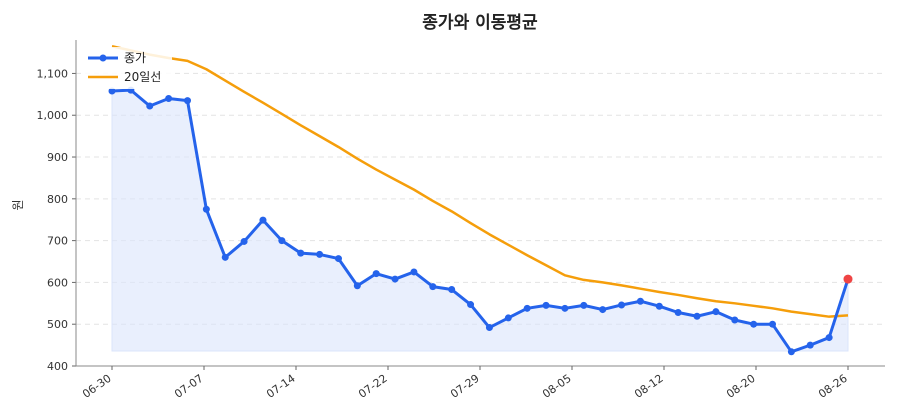 Image resolution: width=900 pixels, height=420 pixels. What do you see at coordinates (373, 386) in the screenshot?
I see `x-tick-label: 07-22` at bounding box center [373, 386].